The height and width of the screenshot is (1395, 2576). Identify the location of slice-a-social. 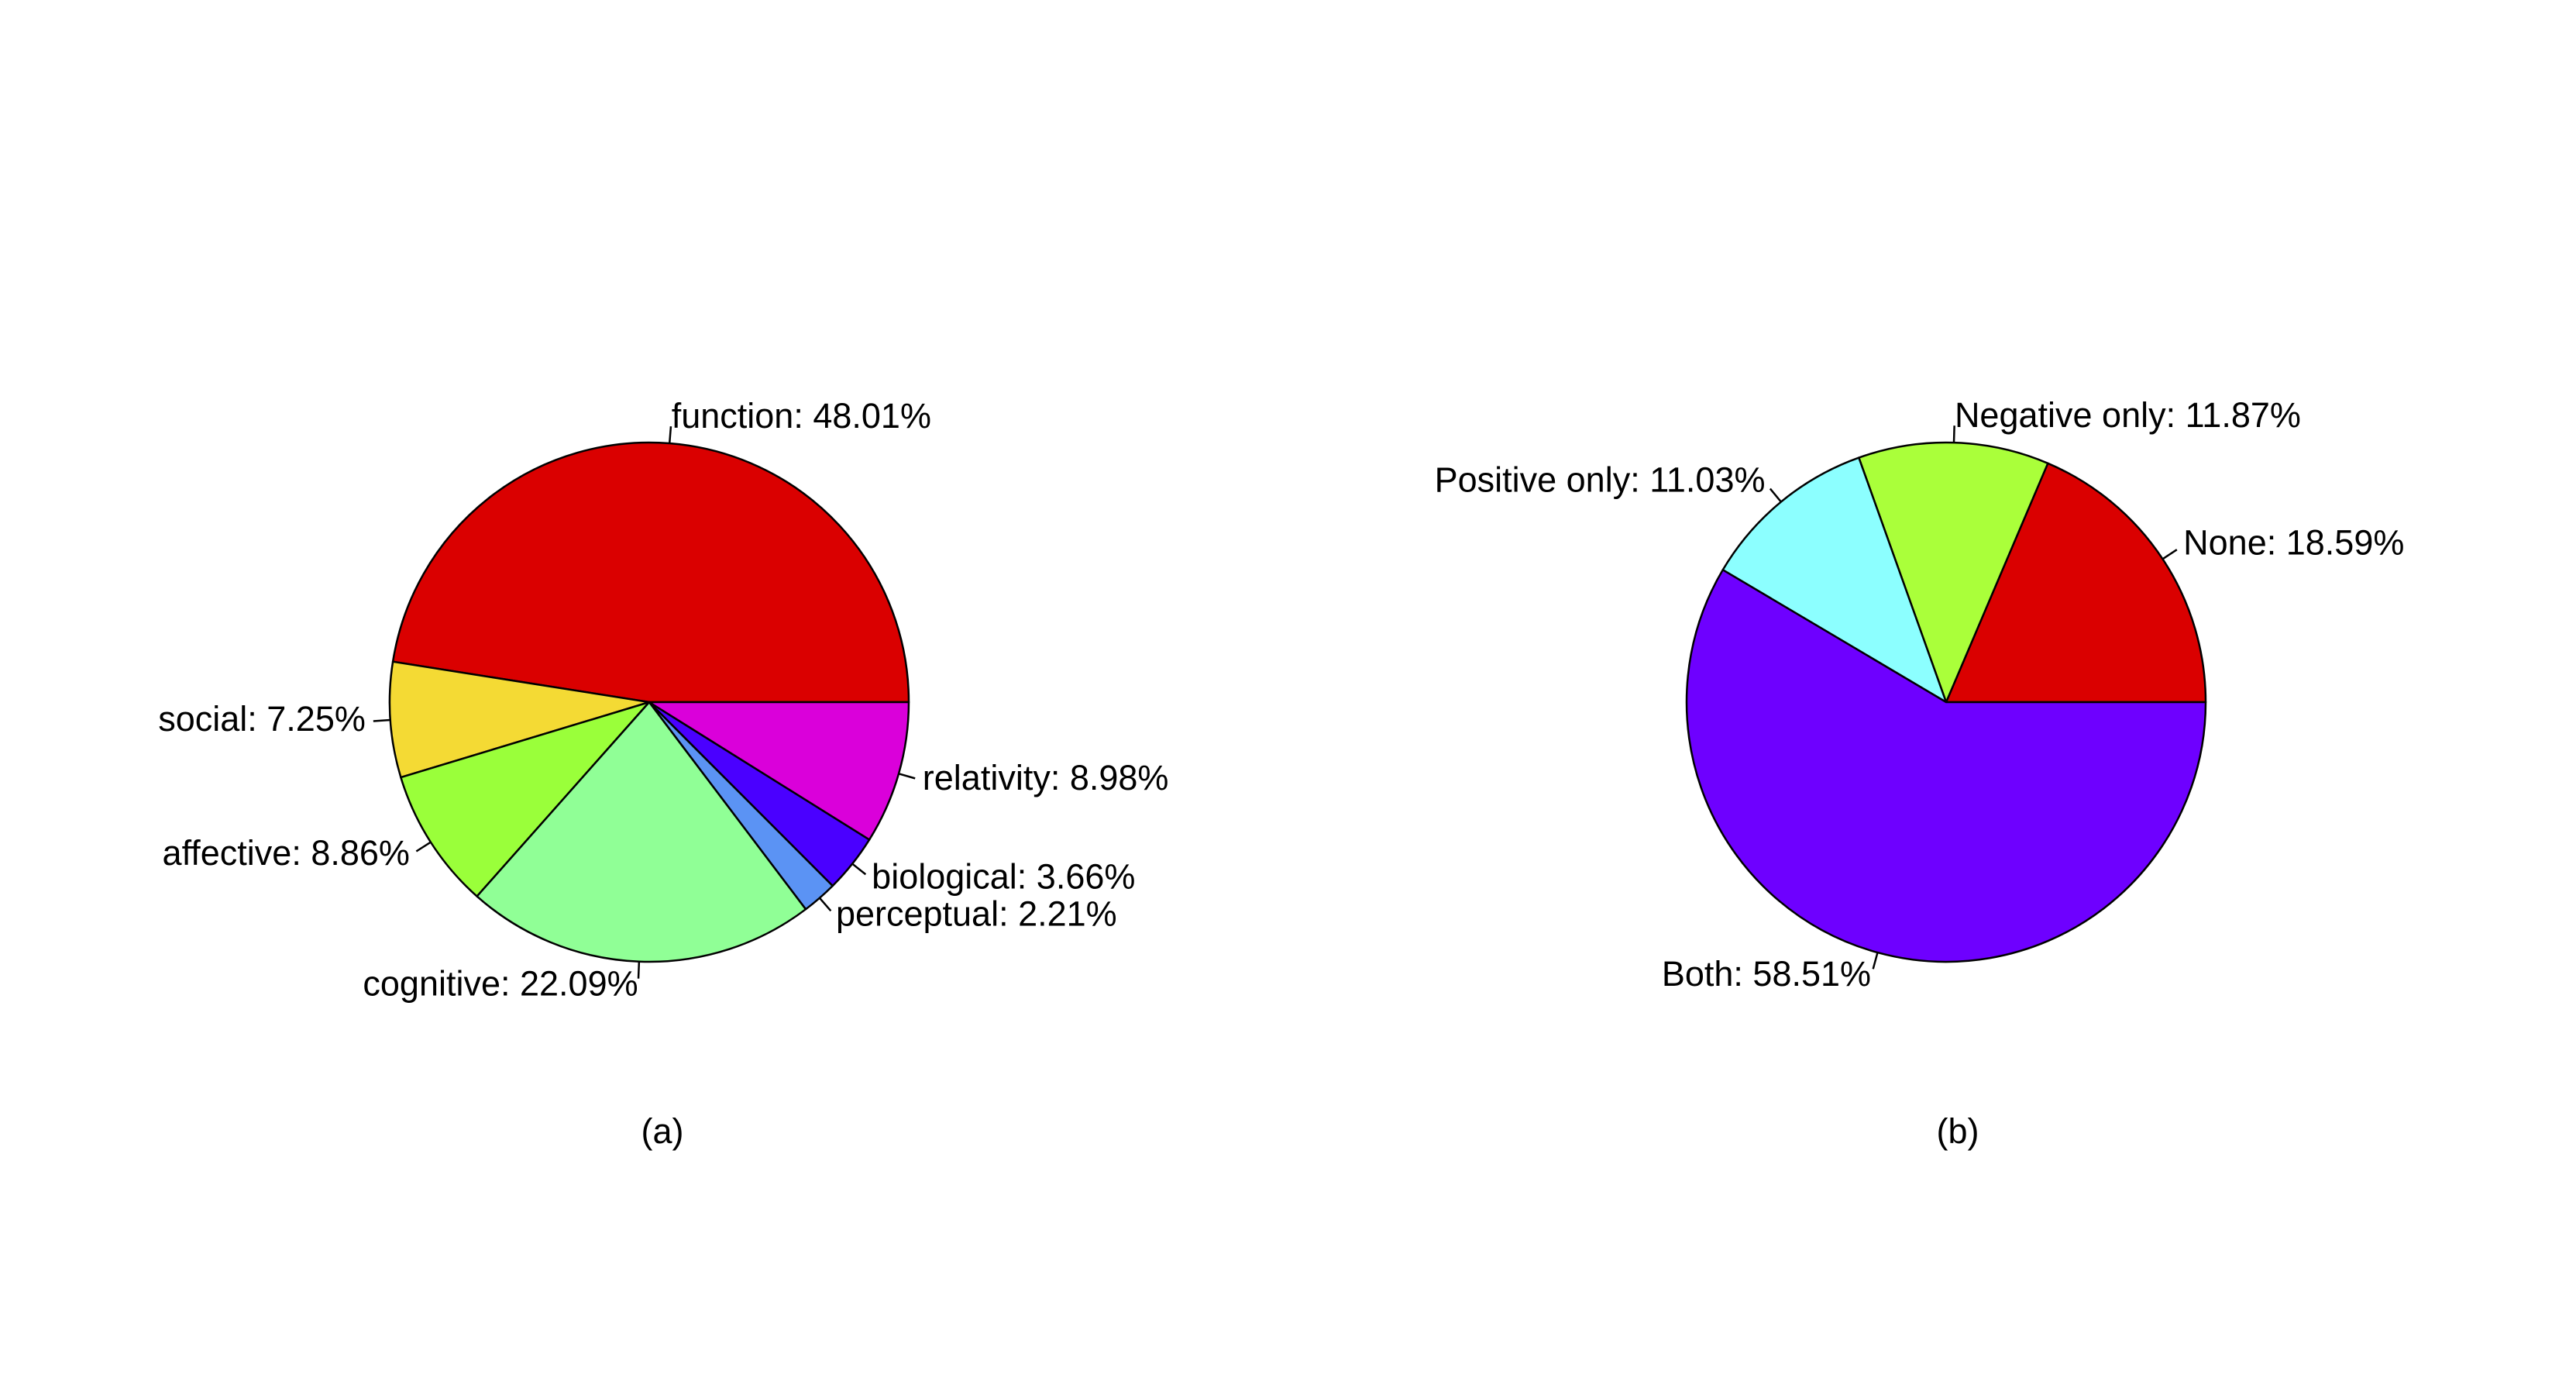
(519, 719).